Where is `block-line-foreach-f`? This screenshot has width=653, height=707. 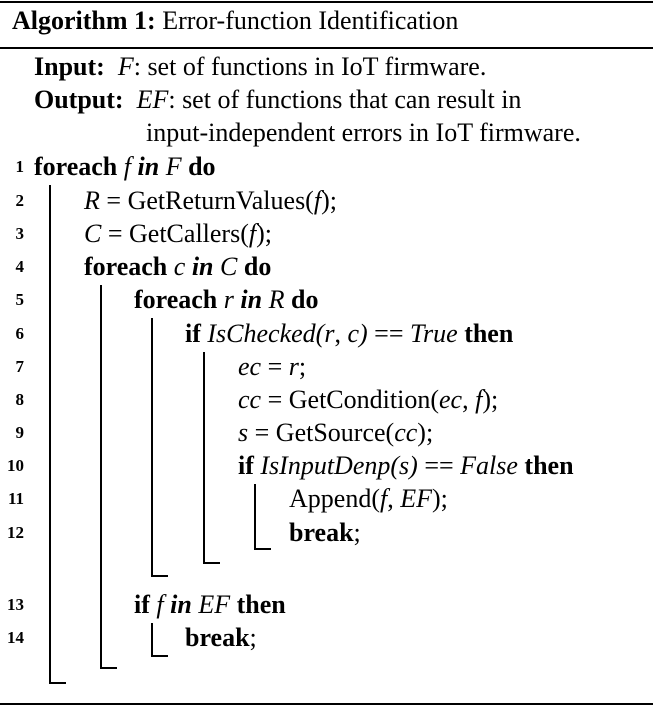 block-line-foreach-f is located at coordinates (50, 434).